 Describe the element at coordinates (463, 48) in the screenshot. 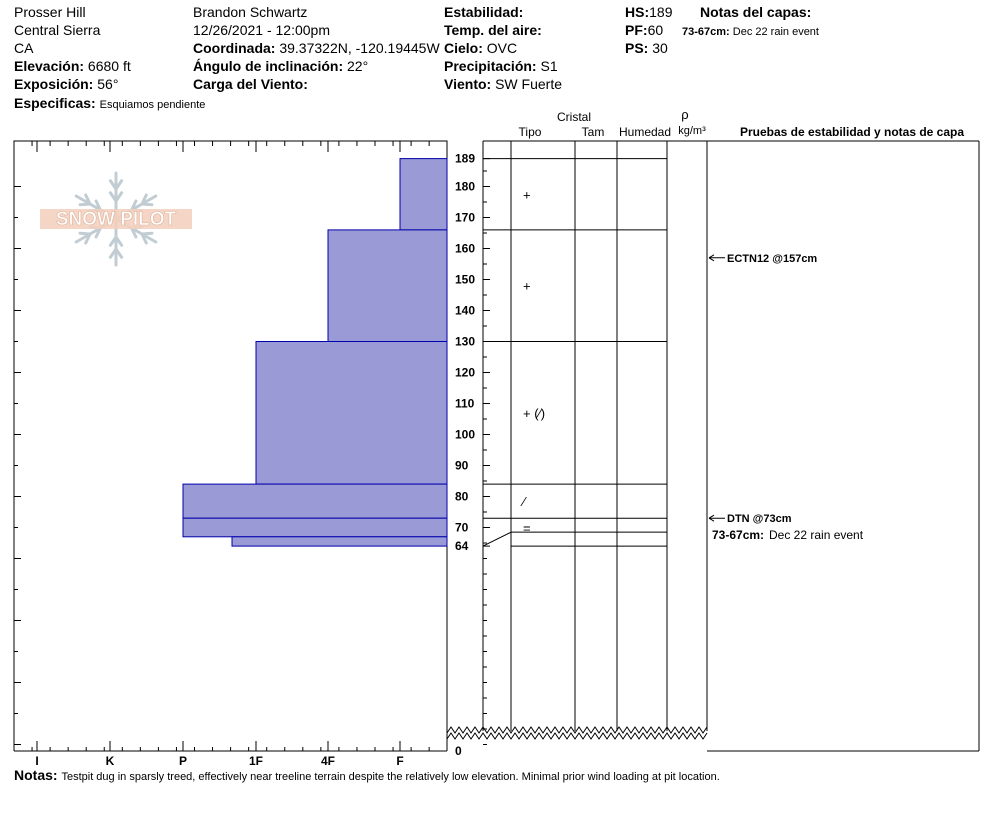

I see `sky-label: Cielo:` at that location.